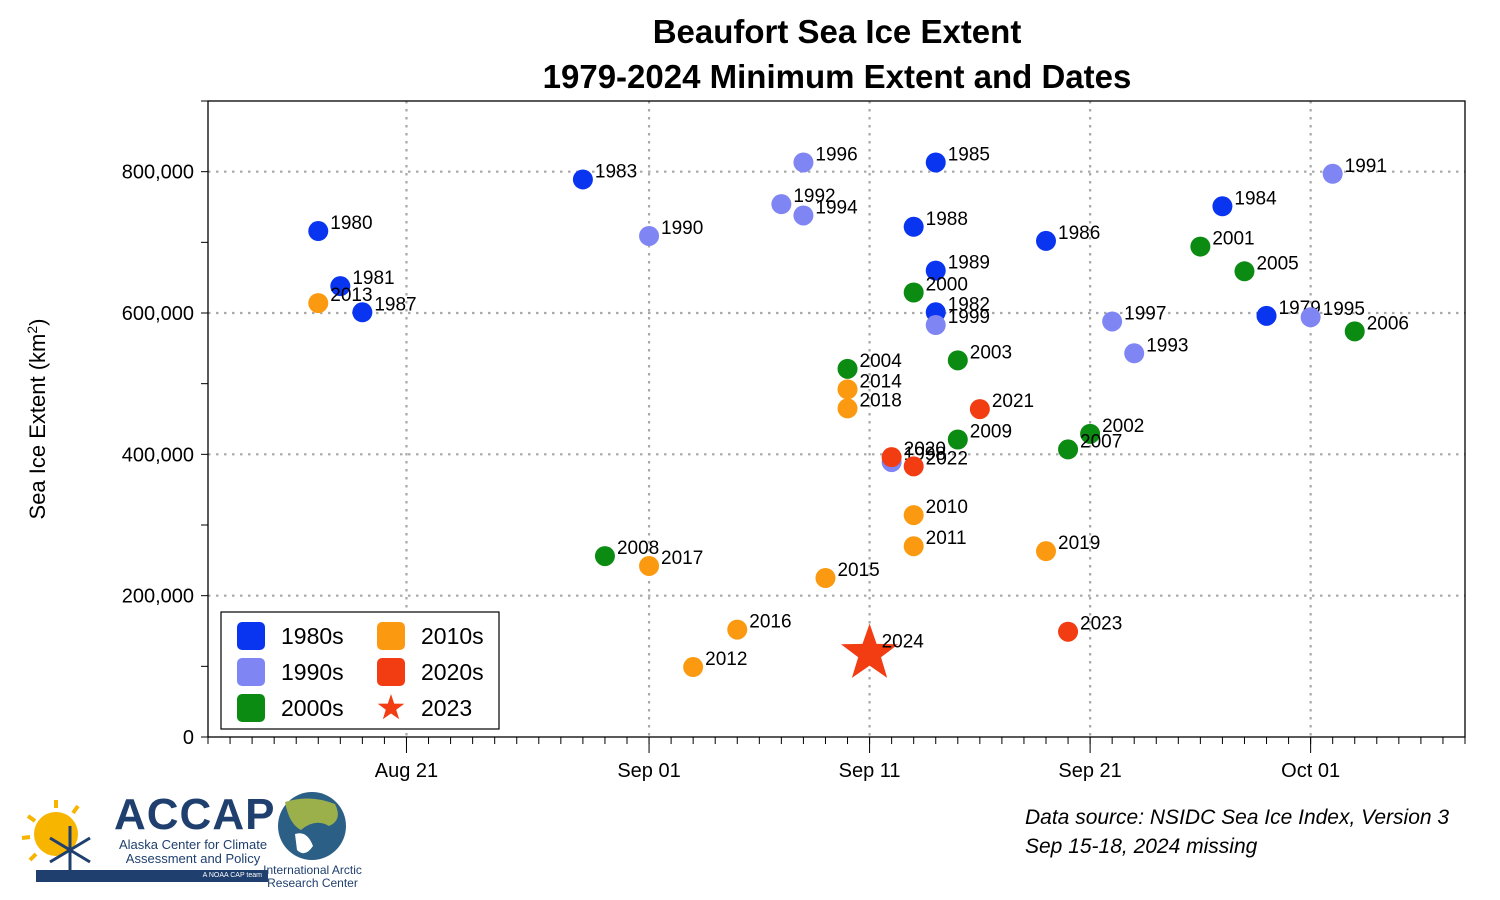 The width and height of the screenshot is (1500, 900). What do you see at coordinates (903, 642) in the screenshot?
I see `point-label-2024: 2024` at bounding box center [903, 642].